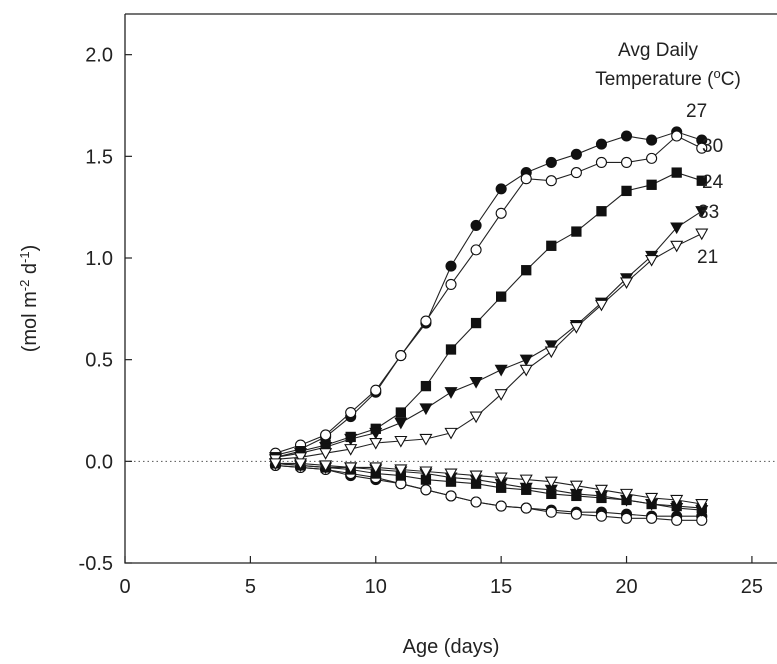 Image resolution: width=777 pixels, height=664 pixels. What do you see at coordinates (696, 111) in the screenshot?
I see `series-label-27: 27` at bounding box center [696, 111].